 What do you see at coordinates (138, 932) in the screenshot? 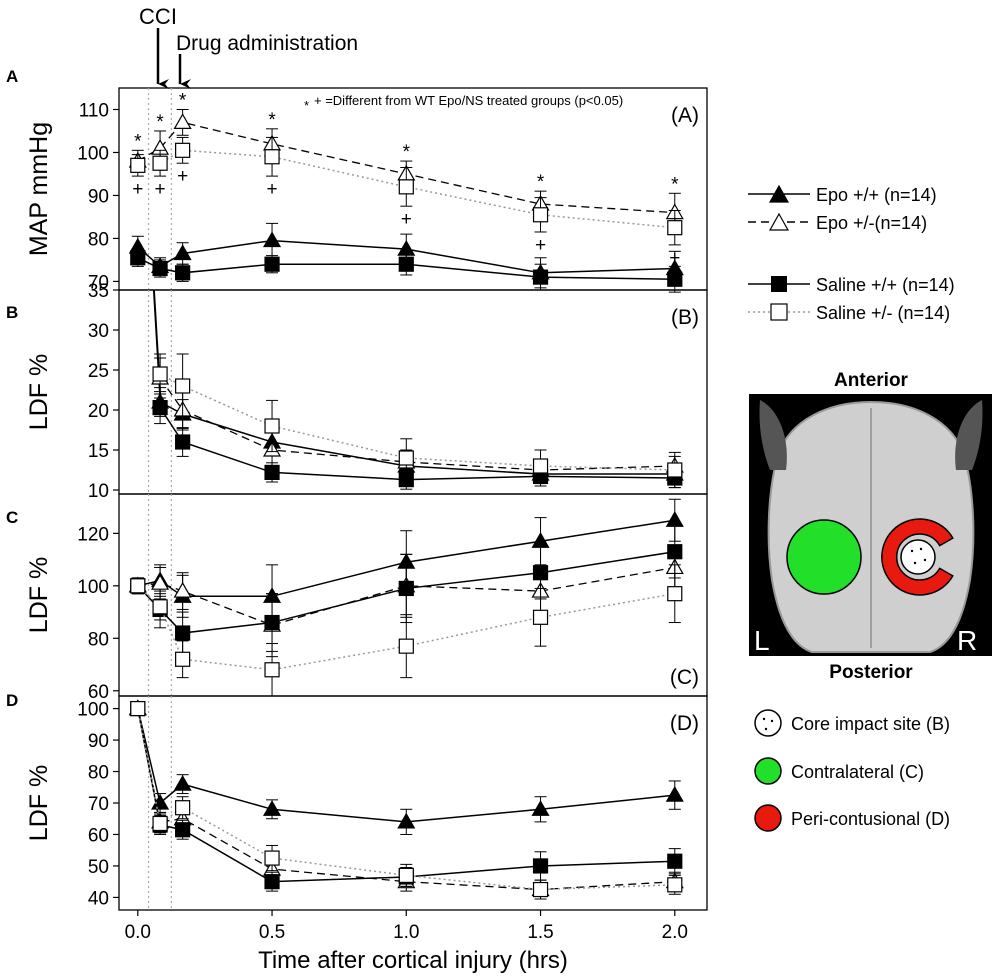
I see `x-tick-label: 0.0` at bounding box center [138, 932].